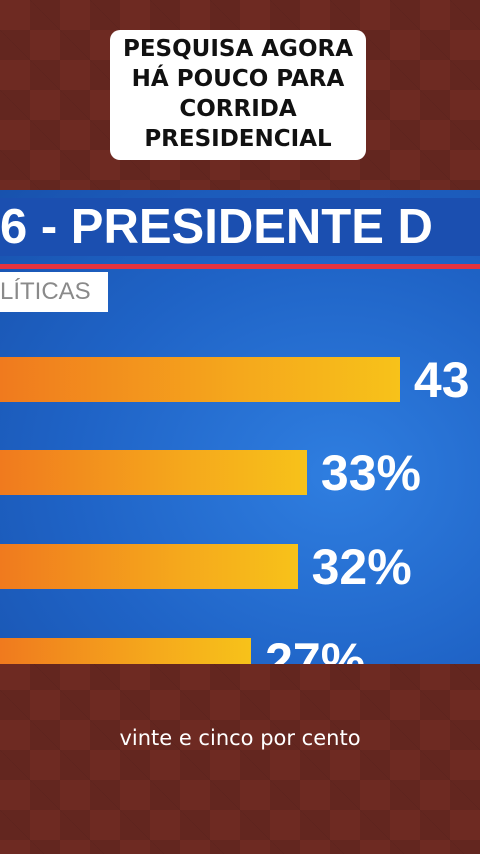  Describe the element at coordinates (361, 567) in the screenshot. I see `bar-label-3: 32%` at that location.